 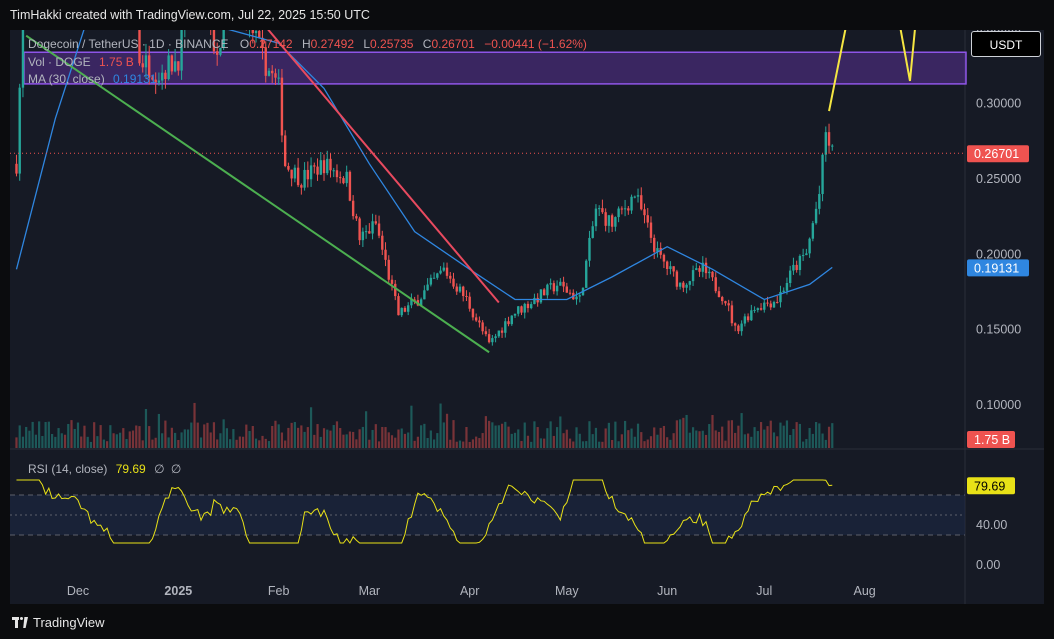 What do you see at coordinates (1006, 44) in the screenshot?
I see `currency-button: USDT` at bounding box center [1006, 44].